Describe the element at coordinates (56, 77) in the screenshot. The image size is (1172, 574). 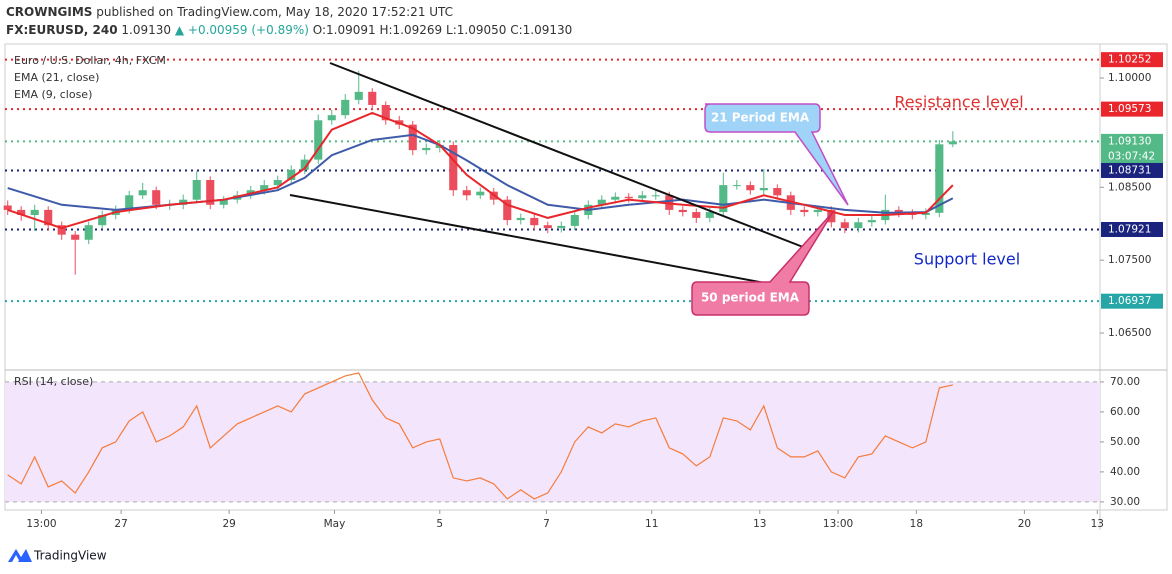
I see `legend-entry: EMA (21, close)` at that location.